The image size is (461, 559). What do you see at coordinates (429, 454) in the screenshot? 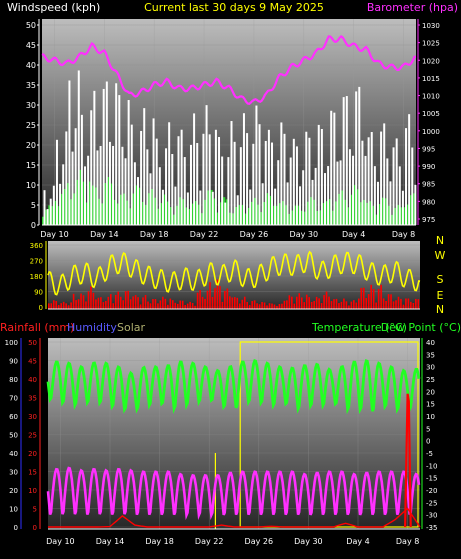
I see `temp-tick-label: -5` at bounding box center [429, 454].